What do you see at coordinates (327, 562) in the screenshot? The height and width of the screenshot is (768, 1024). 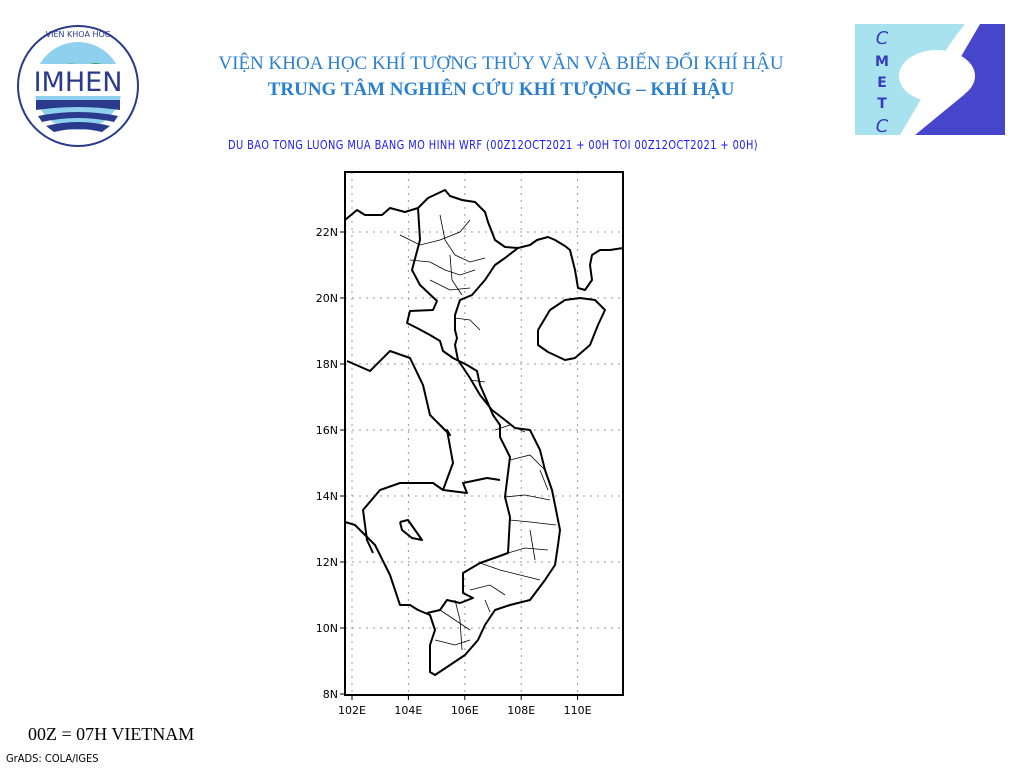 I see `lat-tick-label: 12N` at bounding box center [327, 562].